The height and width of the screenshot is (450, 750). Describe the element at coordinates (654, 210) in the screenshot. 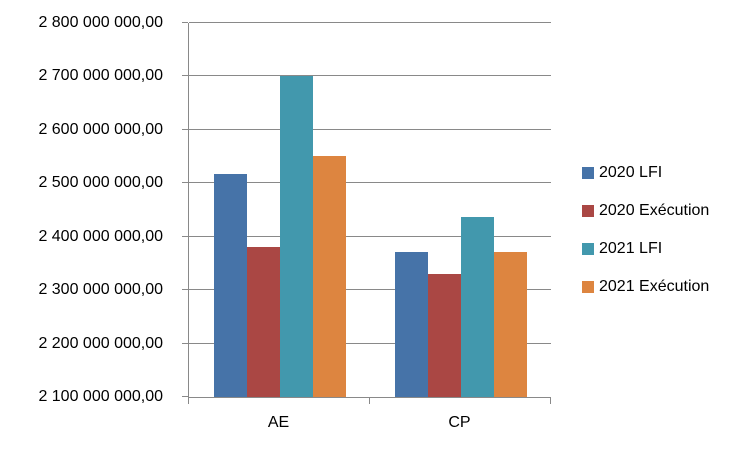

I see `legend-label: 2020 Exécution` at that location.